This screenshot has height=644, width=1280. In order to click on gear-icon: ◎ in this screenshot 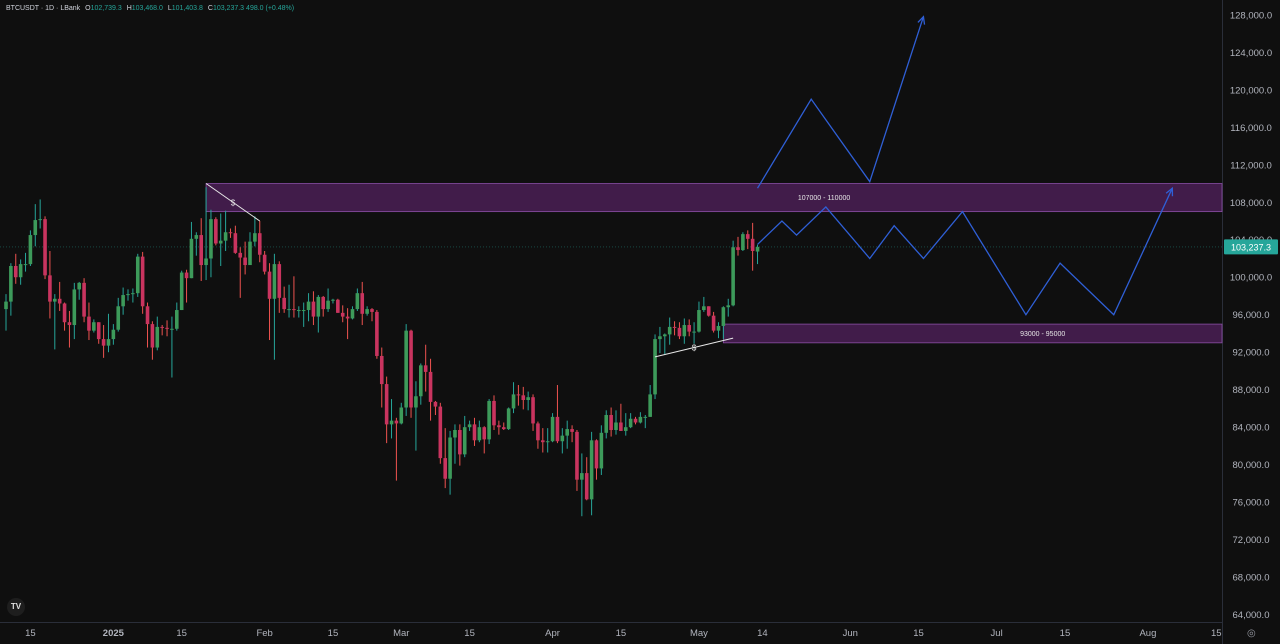, I will do `click(1251, 633)`.